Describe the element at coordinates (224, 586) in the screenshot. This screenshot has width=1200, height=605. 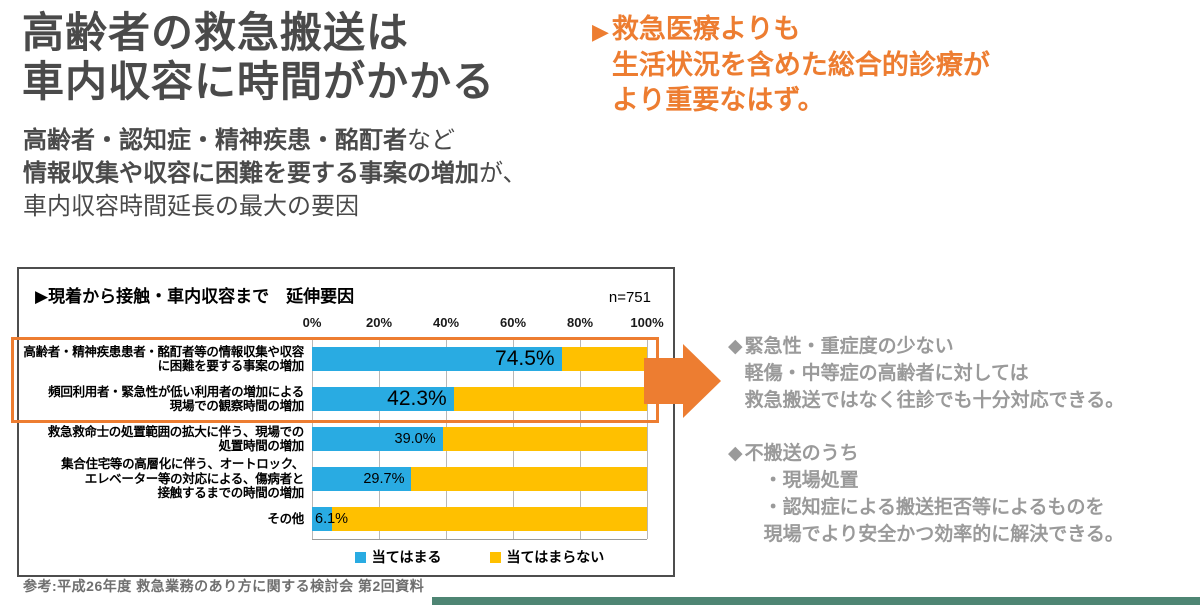
I see `source-citation: 参考:平成26年度 救急業務のあり方に関する検討会 第2回資料` at that location.